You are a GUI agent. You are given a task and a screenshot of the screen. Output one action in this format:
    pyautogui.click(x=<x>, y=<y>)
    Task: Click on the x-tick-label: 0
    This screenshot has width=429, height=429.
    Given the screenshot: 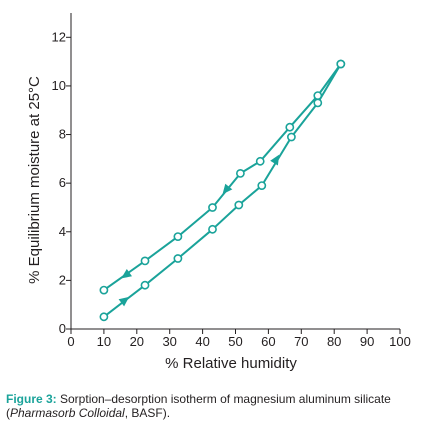 What is the action you would take?
    pyautogui.click(x=70, y=341)
    